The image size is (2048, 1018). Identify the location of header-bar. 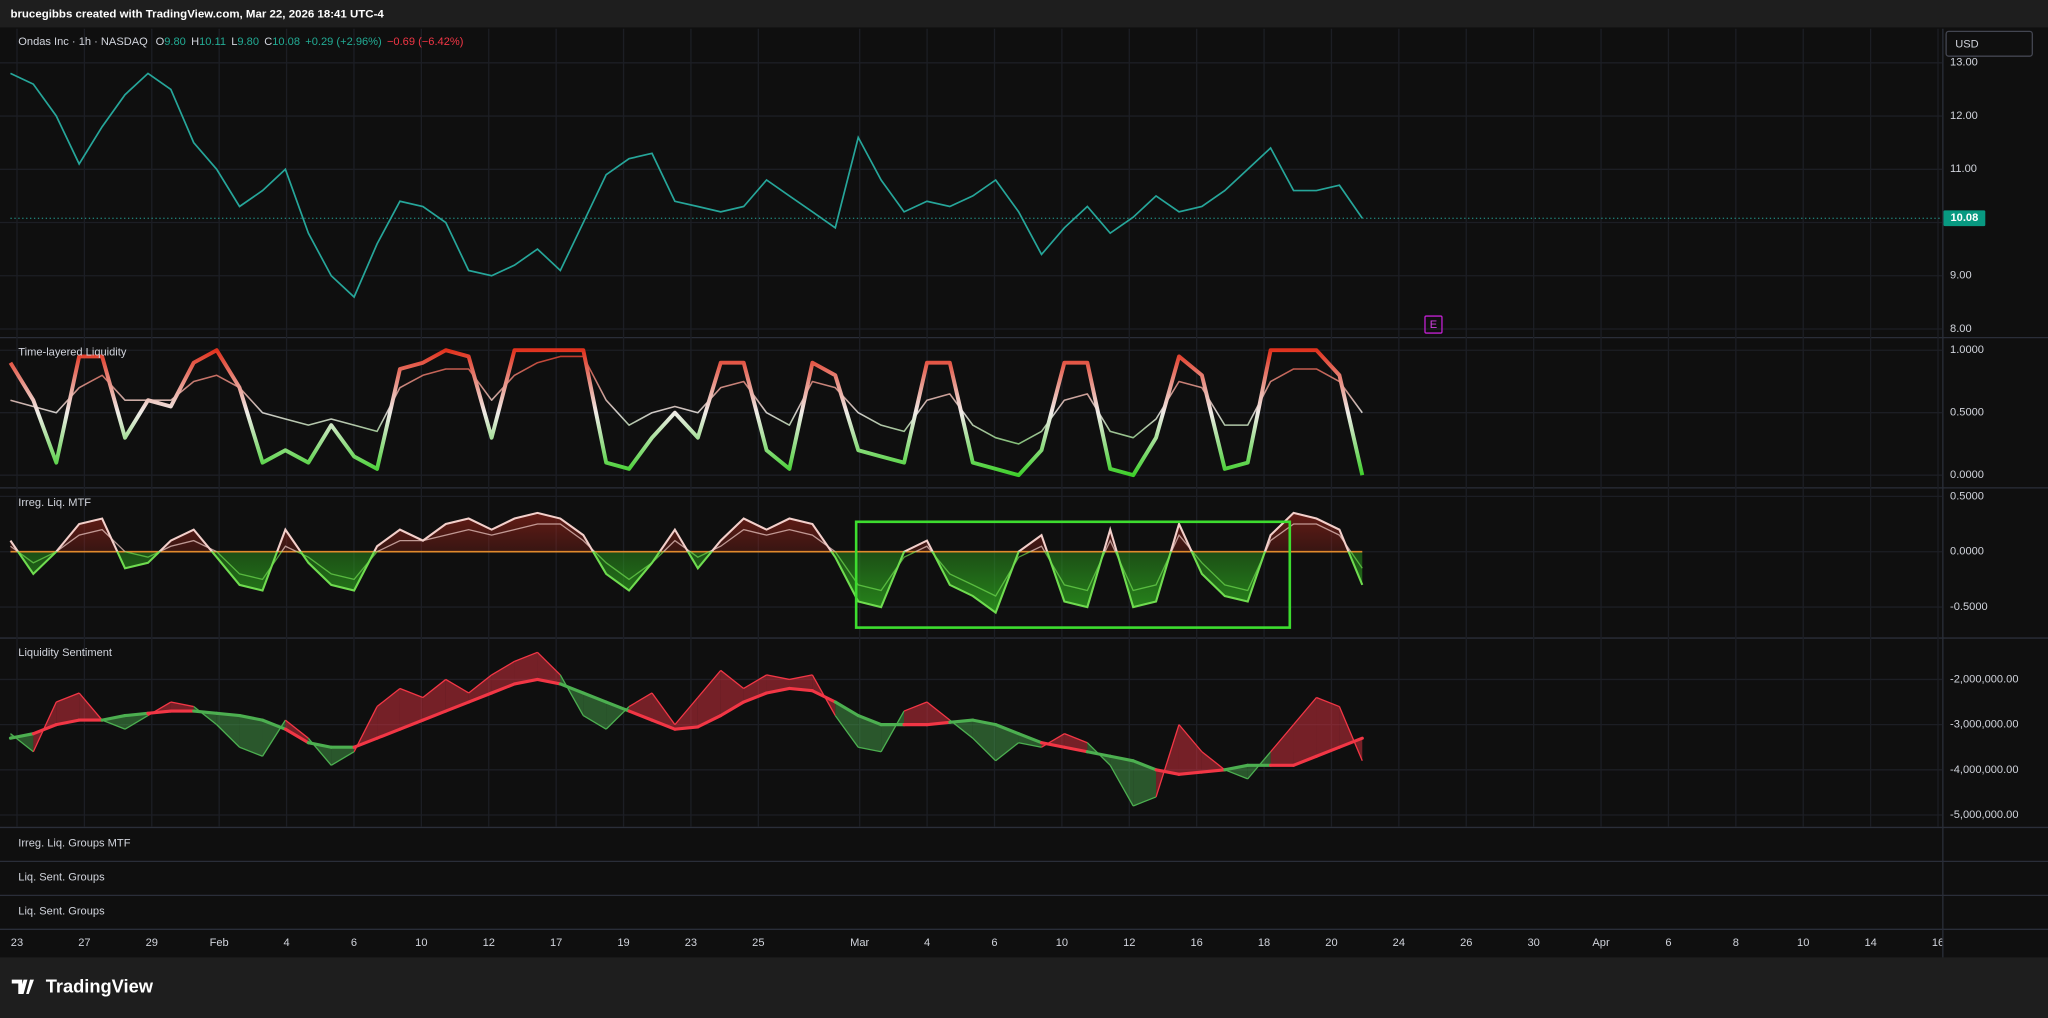
(1024, 14).